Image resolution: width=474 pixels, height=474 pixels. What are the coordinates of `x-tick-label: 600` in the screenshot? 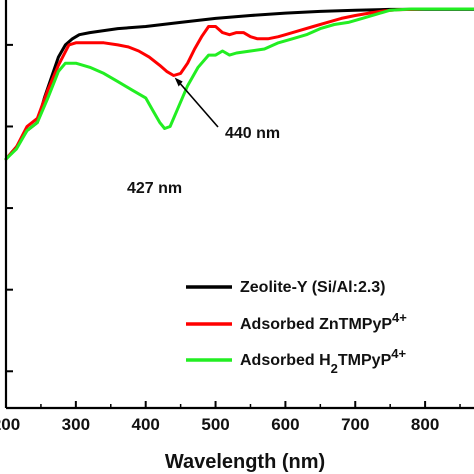 It's located at (285, 424).